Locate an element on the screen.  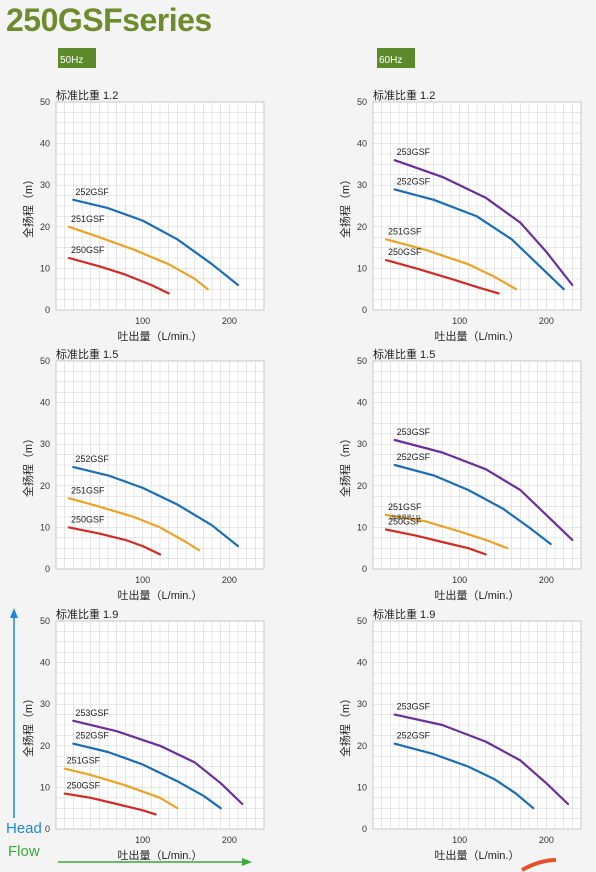
badge-60hz: 60Hz is located at coordinates (396, 58).